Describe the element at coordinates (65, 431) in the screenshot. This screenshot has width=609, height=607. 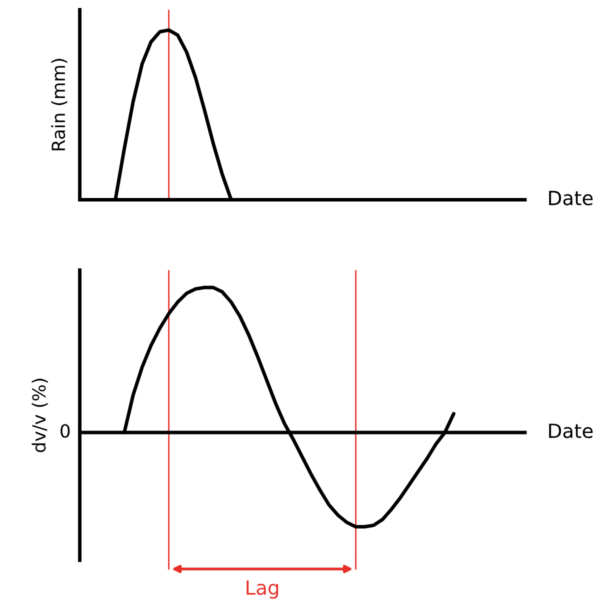
I see `text: 0` at that location.